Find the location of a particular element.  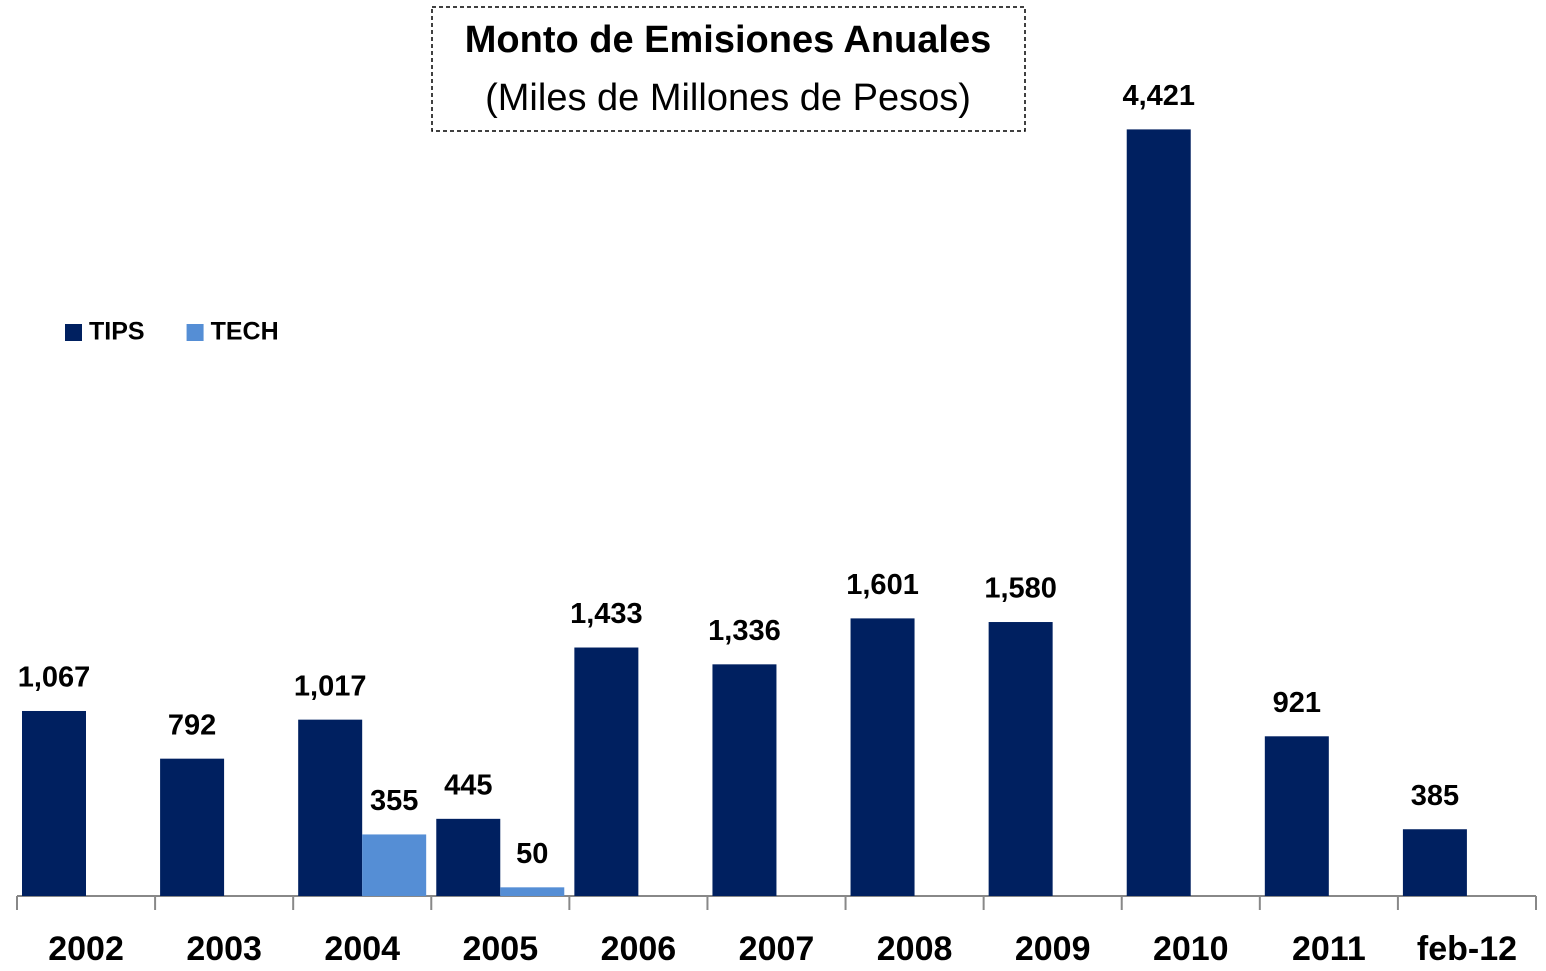

data-label: 921 is located at coordinates (1297, 703).